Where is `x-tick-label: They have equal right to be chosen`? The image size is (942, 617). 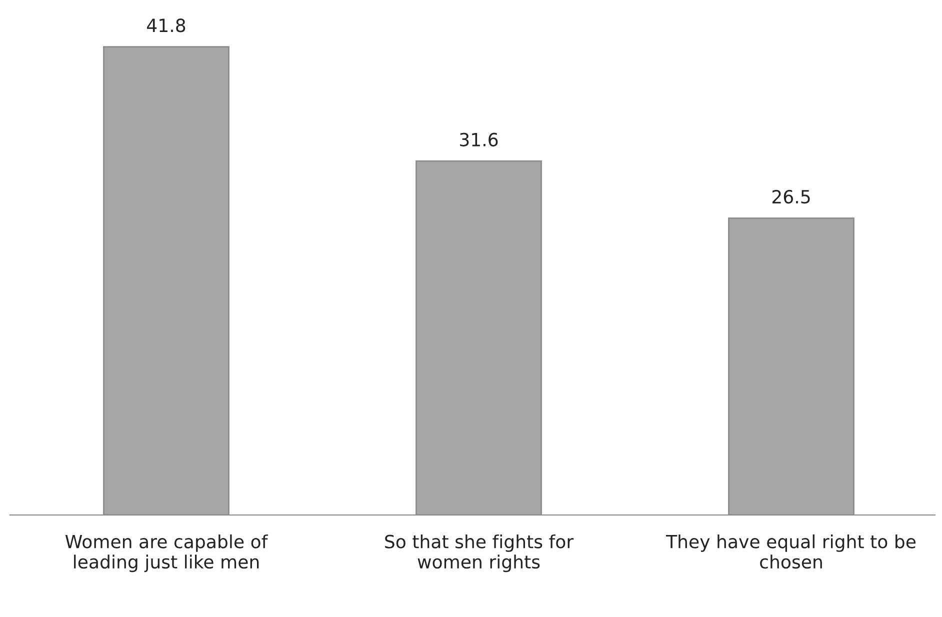 x-tick-label: They have equal right to be chosen is located at coordinates (791, 551).